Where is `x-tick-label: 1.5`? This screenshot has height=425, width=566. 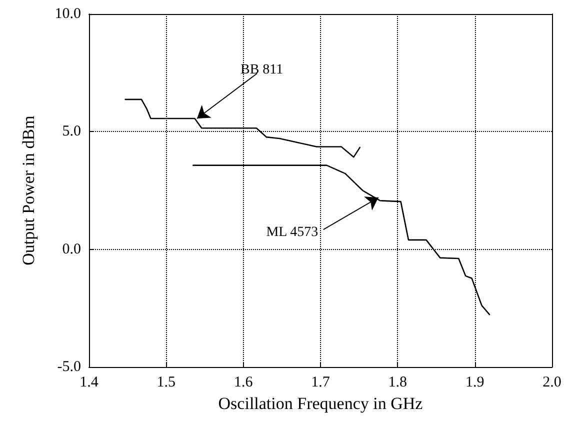
x-tick-label: 1.5 is located at coordinates (166, 382).